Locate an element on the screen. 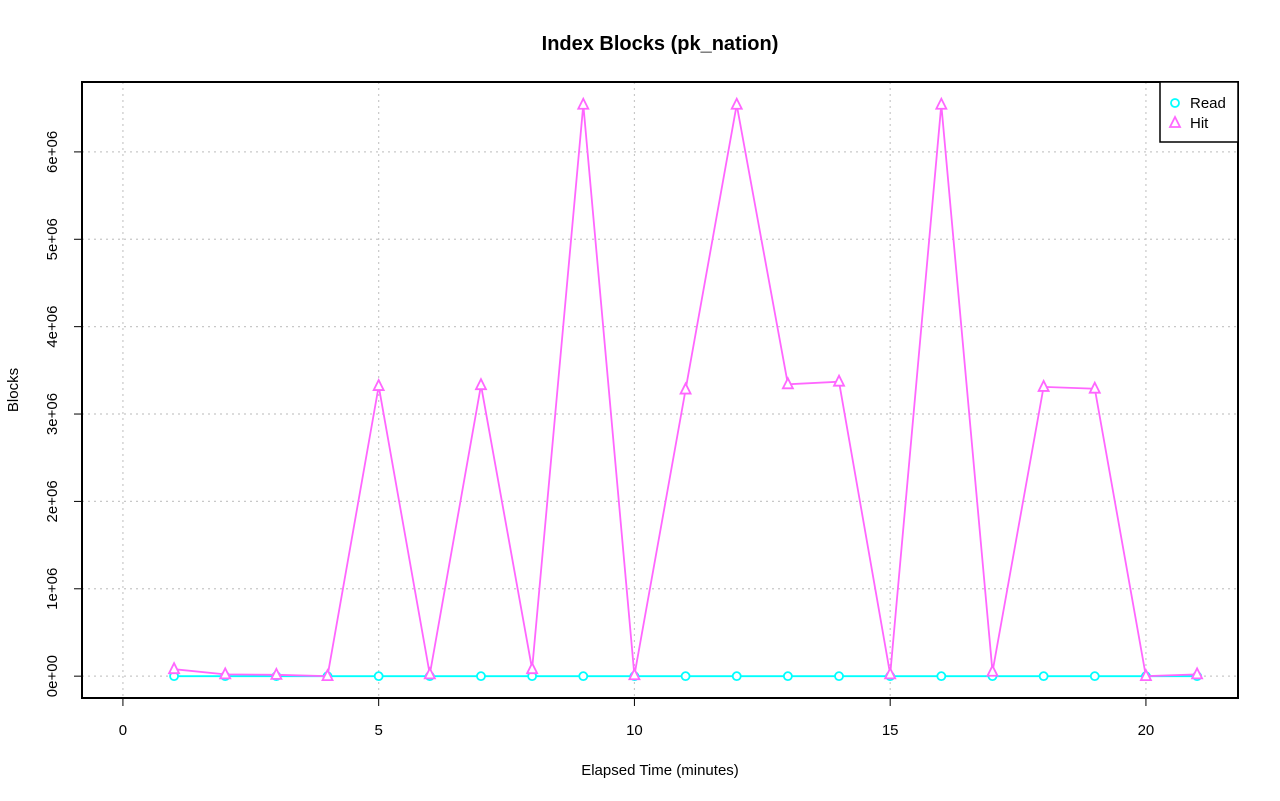 The height and width of the screenshot is (801, 1280). legend-label-hit: Hit is located at coordinates (1199, 123).